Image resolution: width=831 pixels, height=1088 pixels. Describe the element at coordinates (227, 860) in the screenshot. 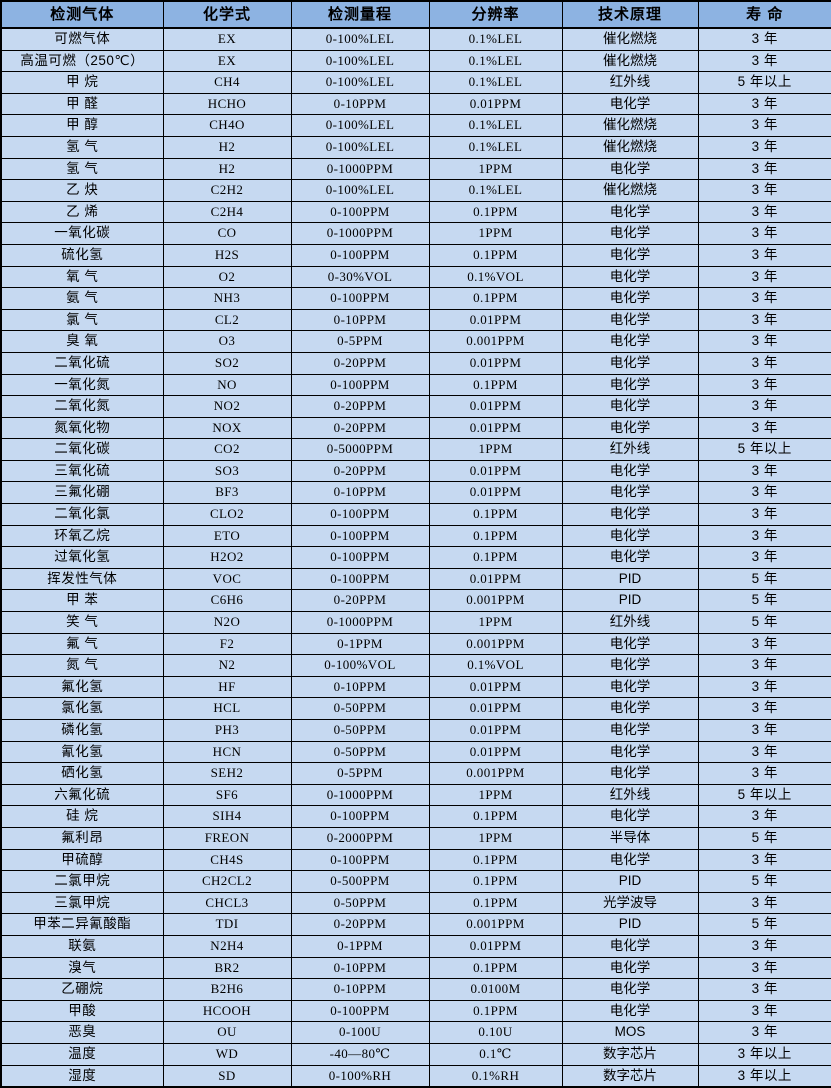

I see `cell-formula: CH4S` at that location.